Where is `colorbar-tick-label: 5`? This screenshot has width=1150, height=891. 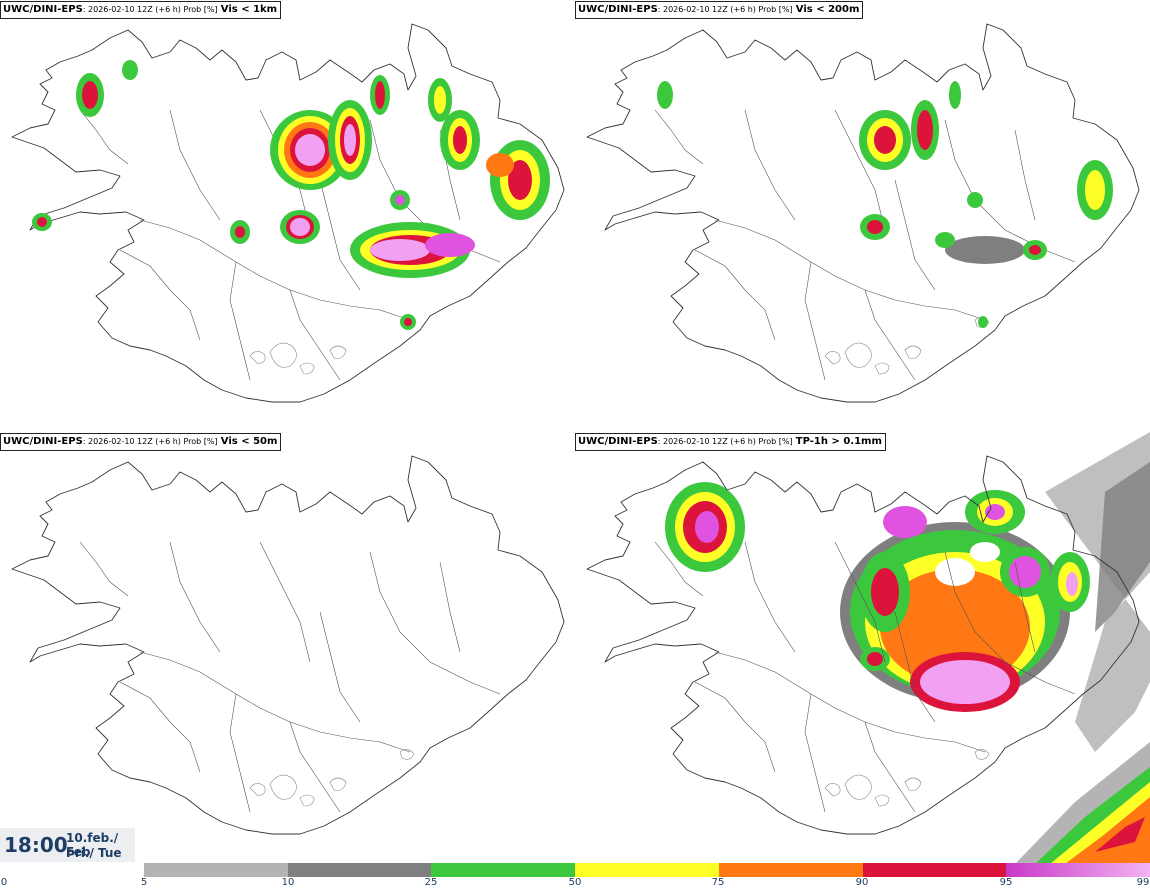 colorbar-tick-label: 5 is located at coordinates (144, 882).